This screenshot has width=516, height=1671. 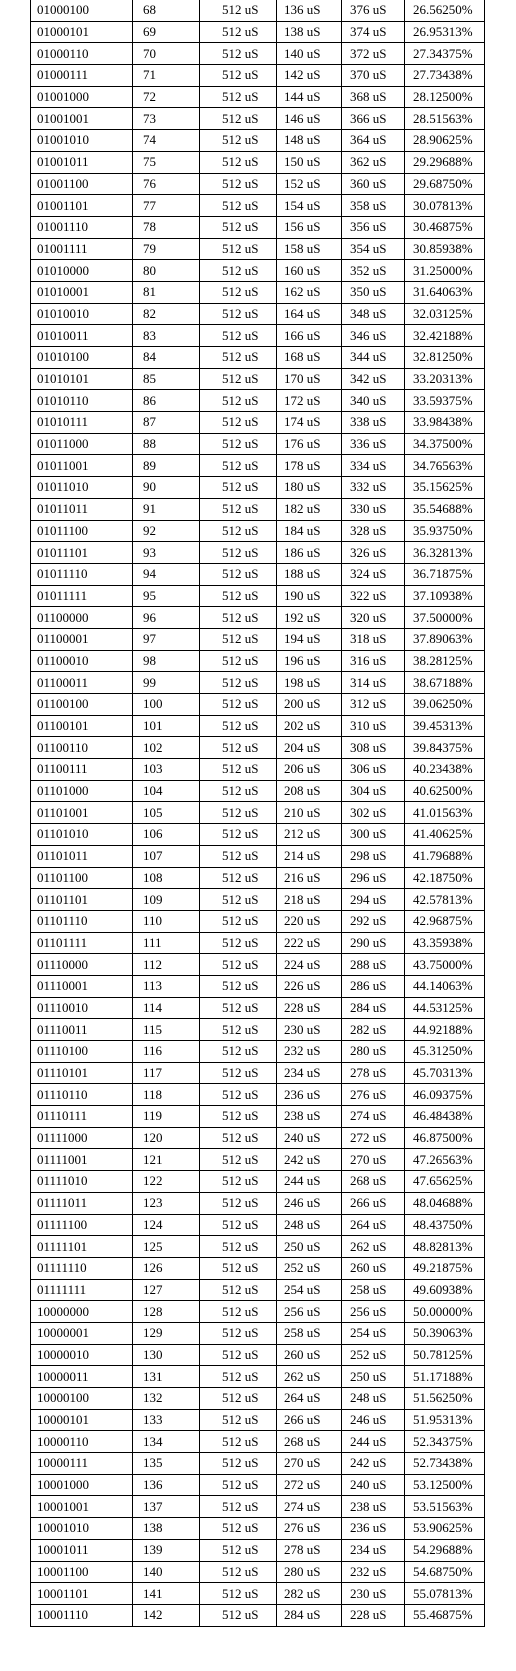 I want to click on binary-value-cell: 01010110, so click(x=81, y=401).